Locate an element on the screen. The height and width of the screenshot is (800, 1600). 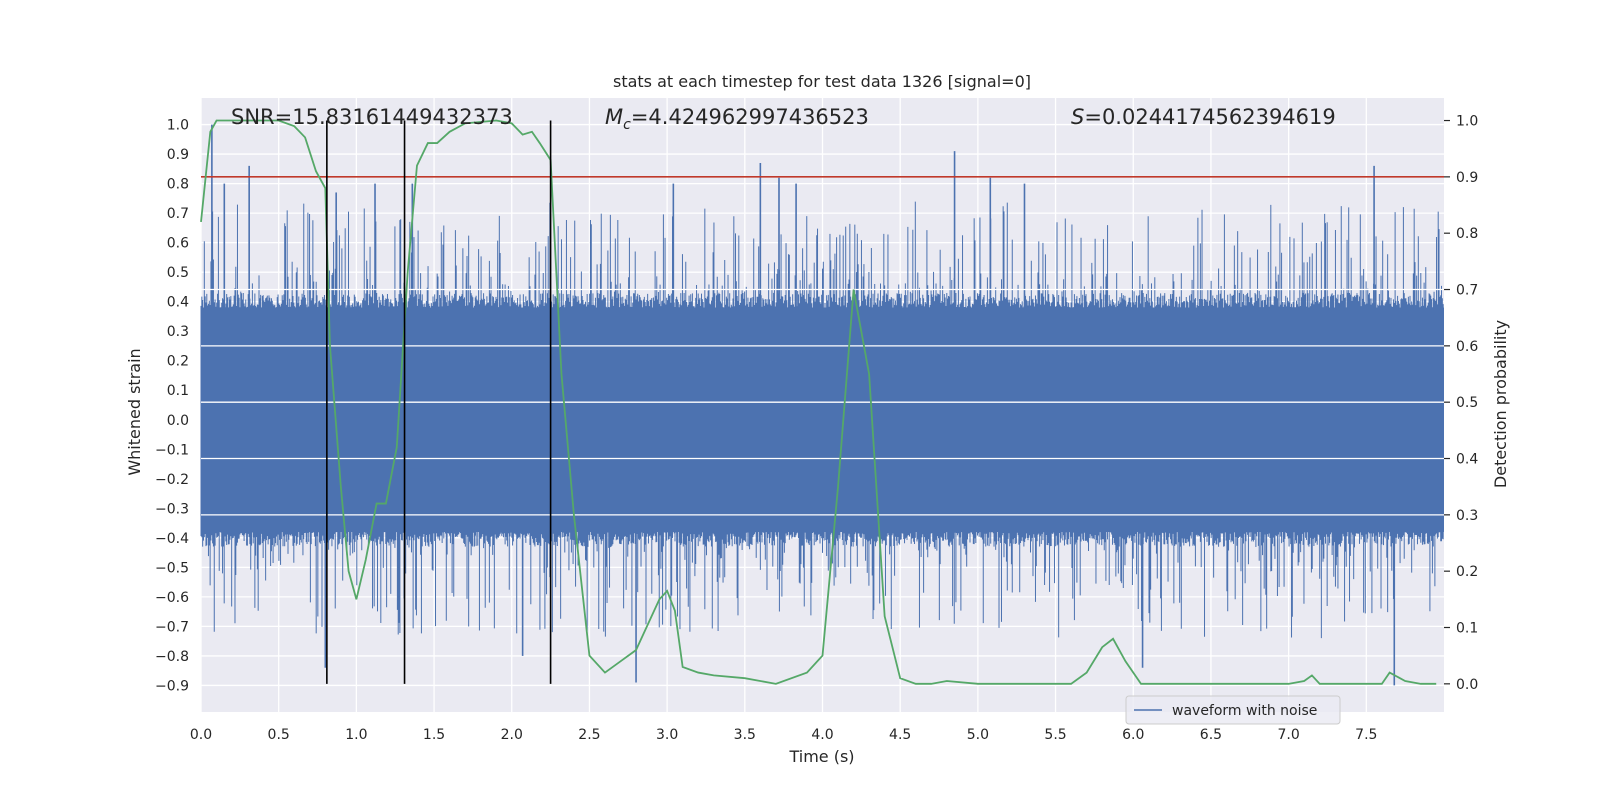
y-tick-label: 0.7 is located at coordinates (178, 214).